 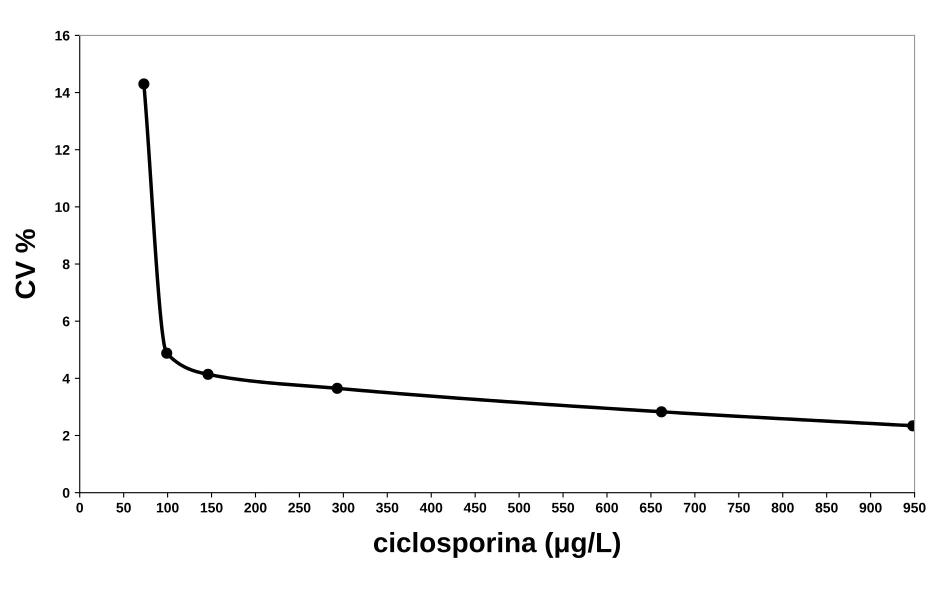 What do you see at coordinates (62, 93) in the screenshot?
I see `y-tick-label: 14` at bounding box center [62, 93].